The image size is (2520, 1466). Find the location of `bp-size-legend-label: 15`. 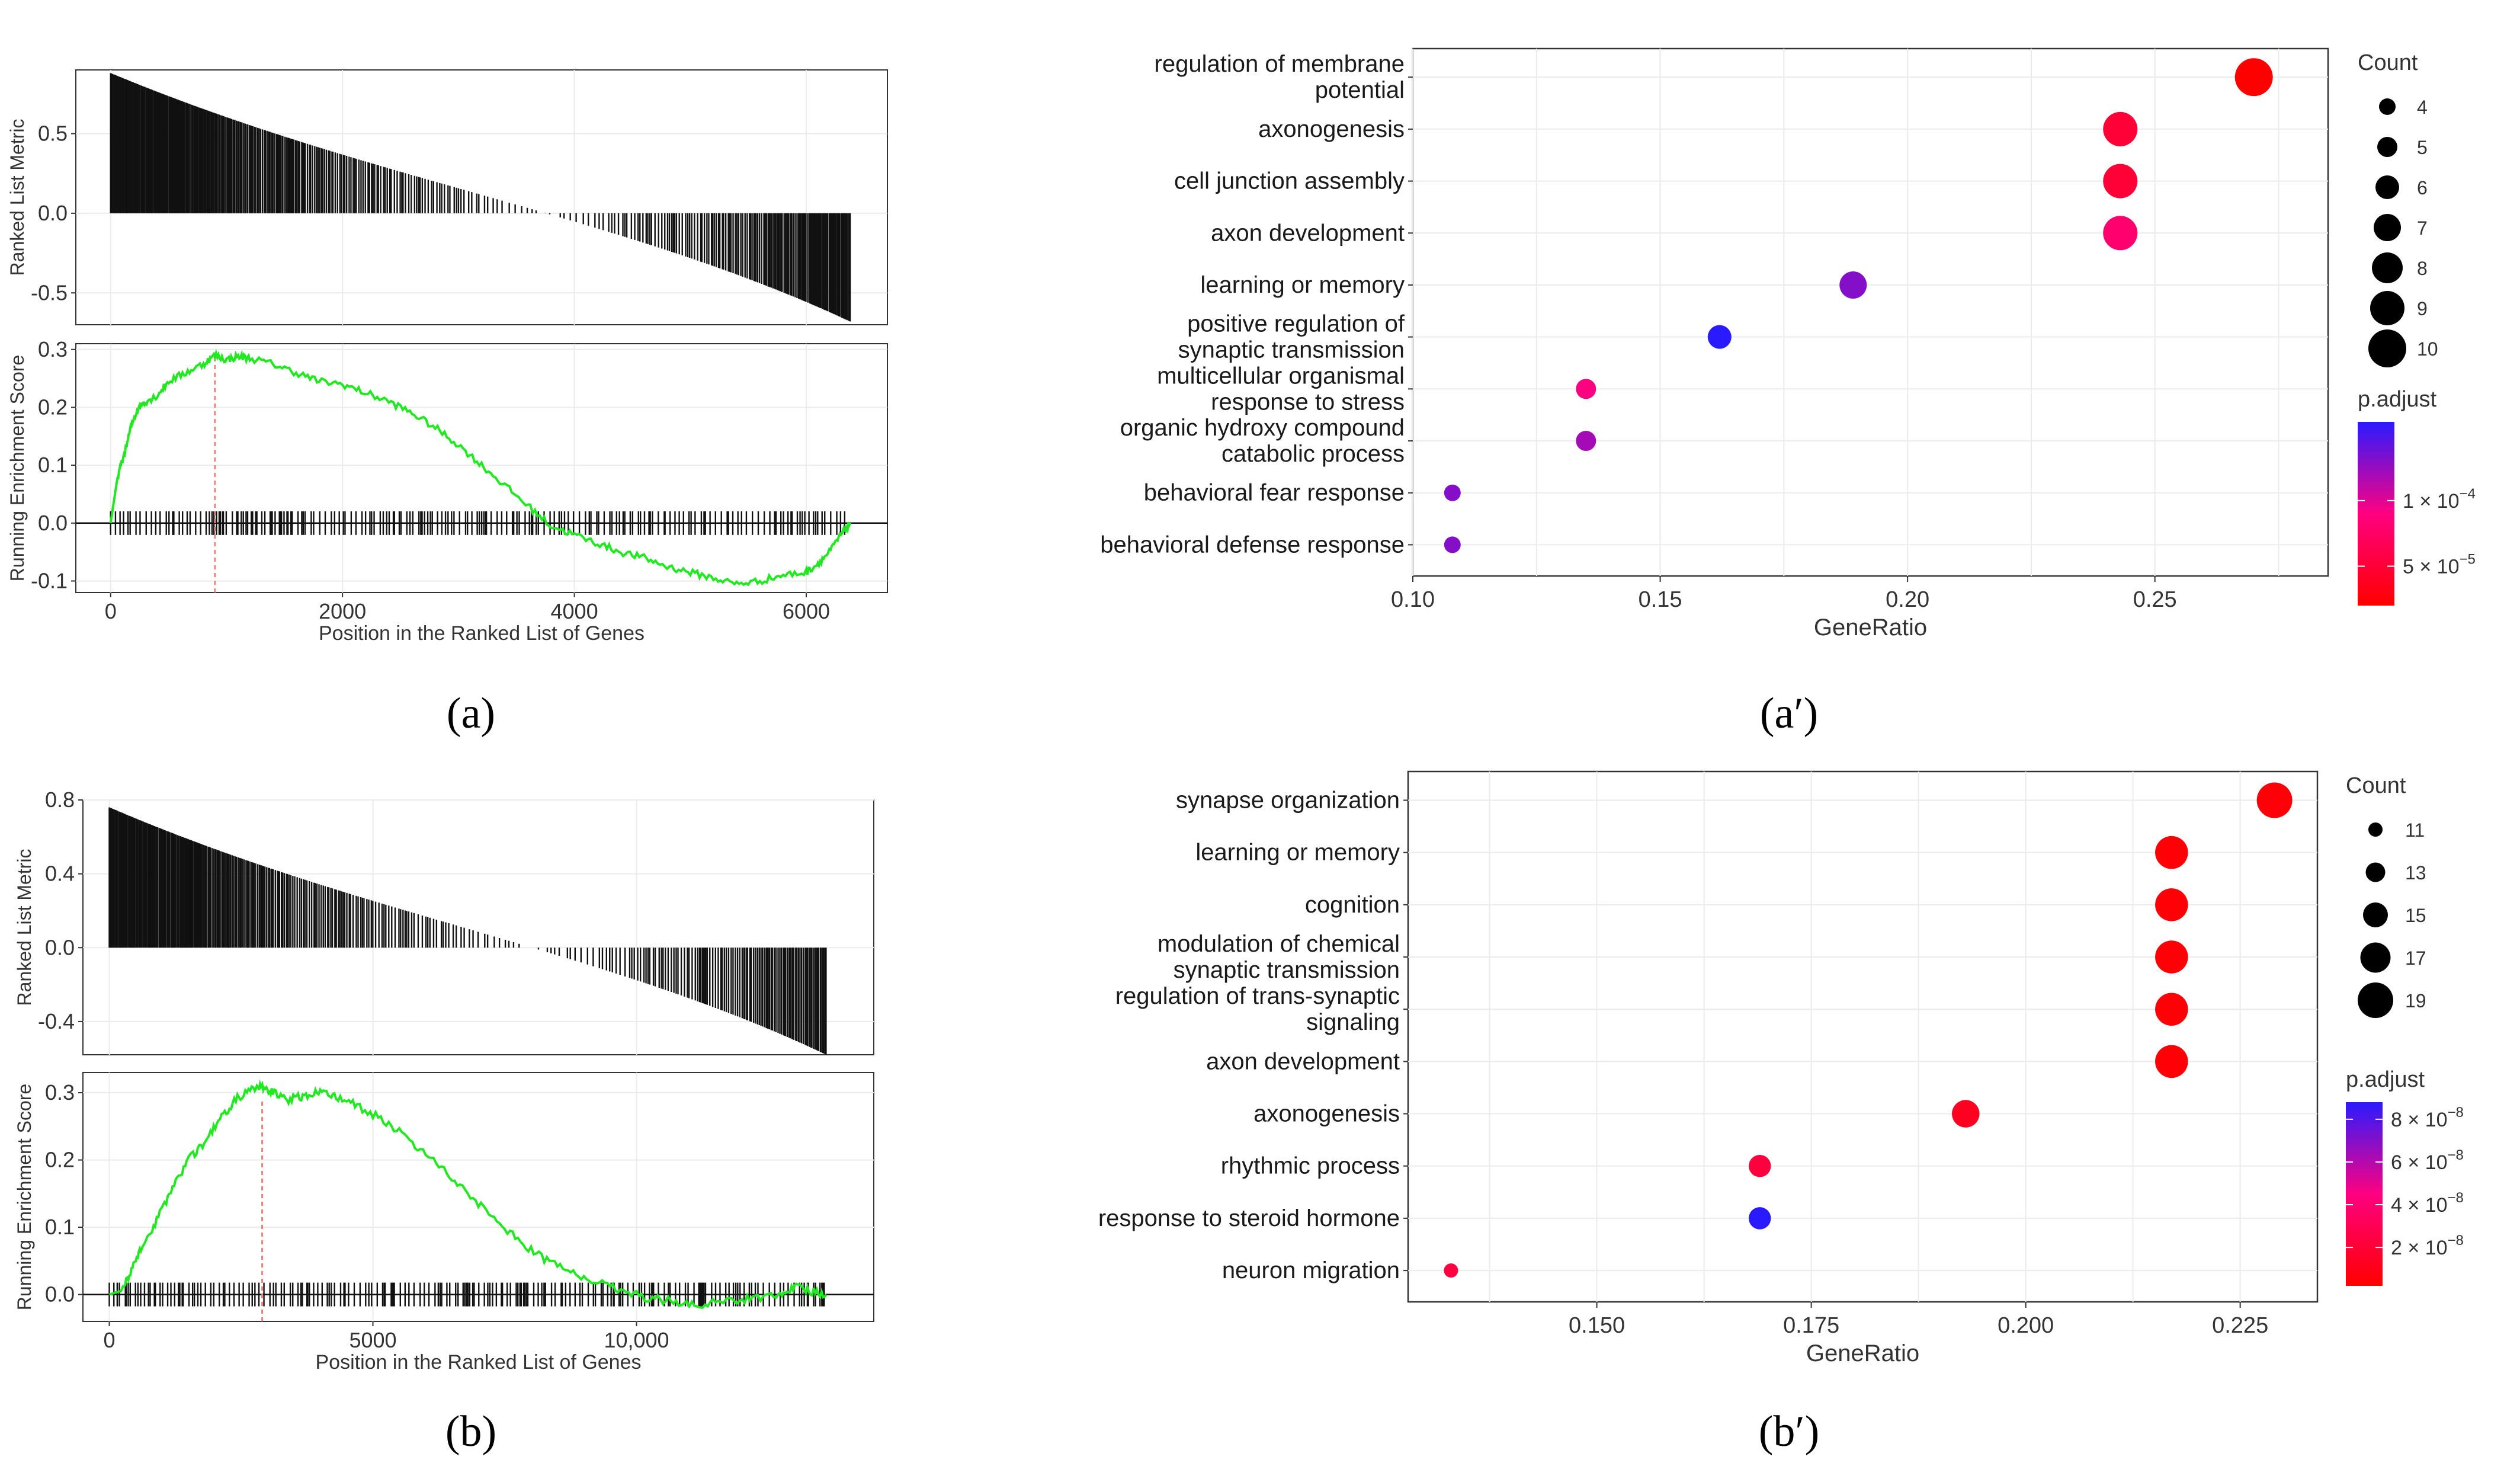

bp-size-legend-label: 15 is located at coordinates (2415, 916).